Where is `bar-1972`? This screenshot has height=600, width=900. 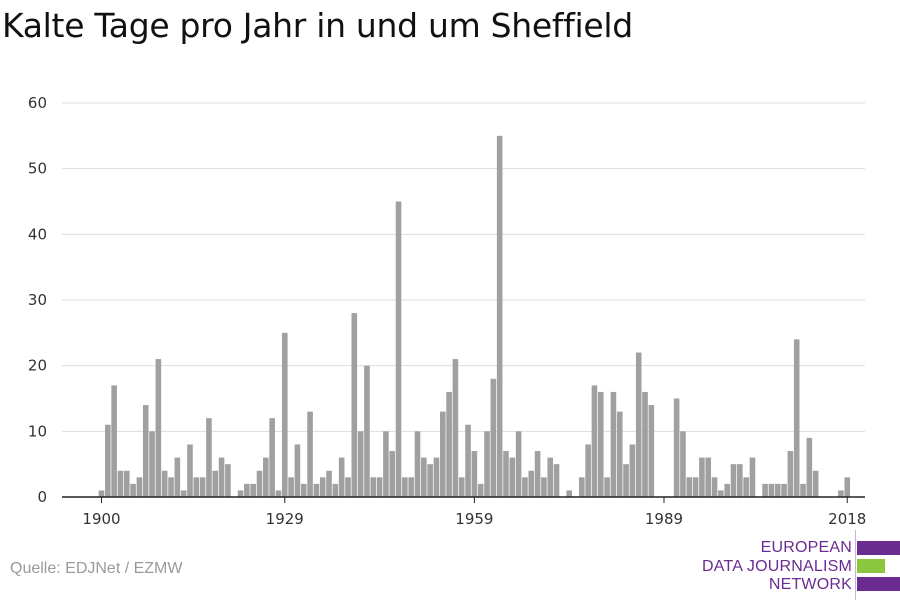
bar-1972 is located at coordinates (556, 480).